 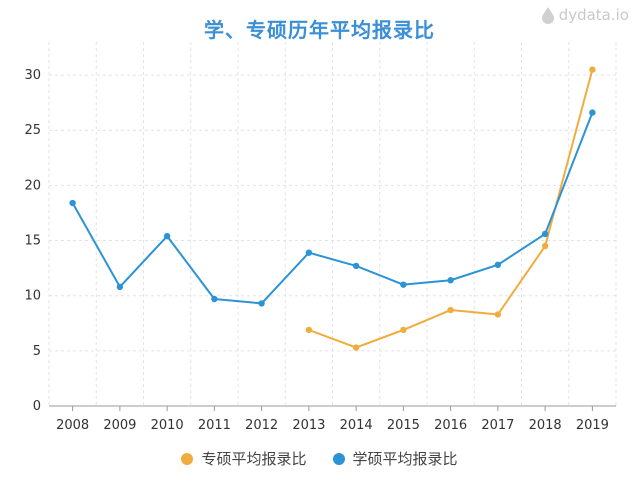 What do you see at coordinates (214, 425) in the screenshot?
I see `x-tick-label: 2011` at bounding box center [214, 425].